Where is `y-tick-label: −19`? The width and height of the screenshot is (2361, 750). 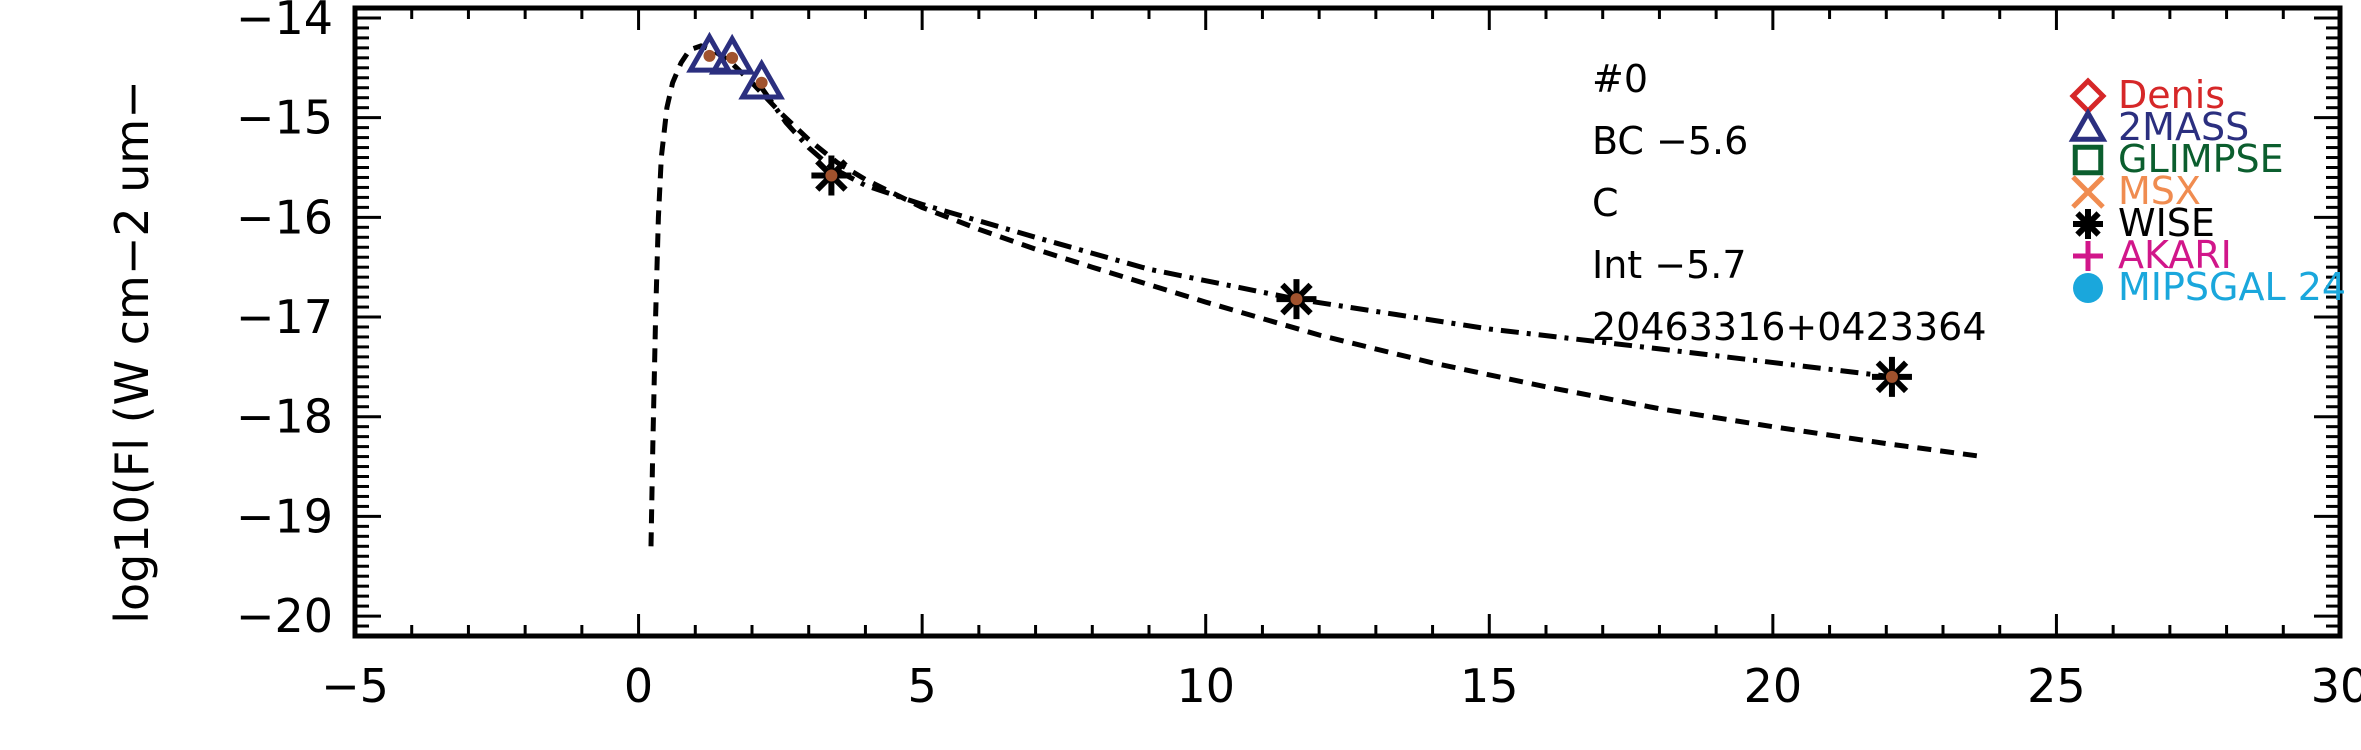 y-tick-label: −19 is located at coordinates (284, 516).